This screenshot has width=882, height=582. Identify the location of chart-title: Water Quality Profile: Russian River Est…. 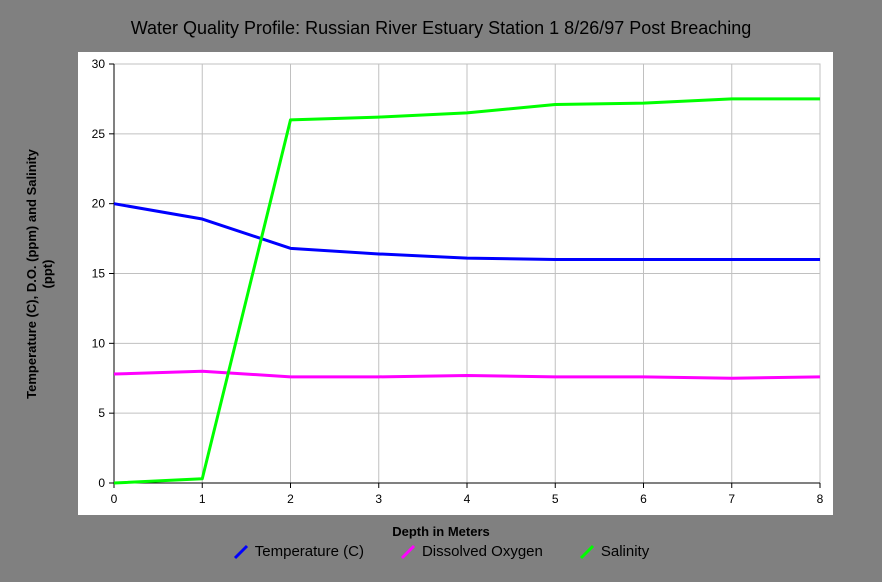
(441, 28).